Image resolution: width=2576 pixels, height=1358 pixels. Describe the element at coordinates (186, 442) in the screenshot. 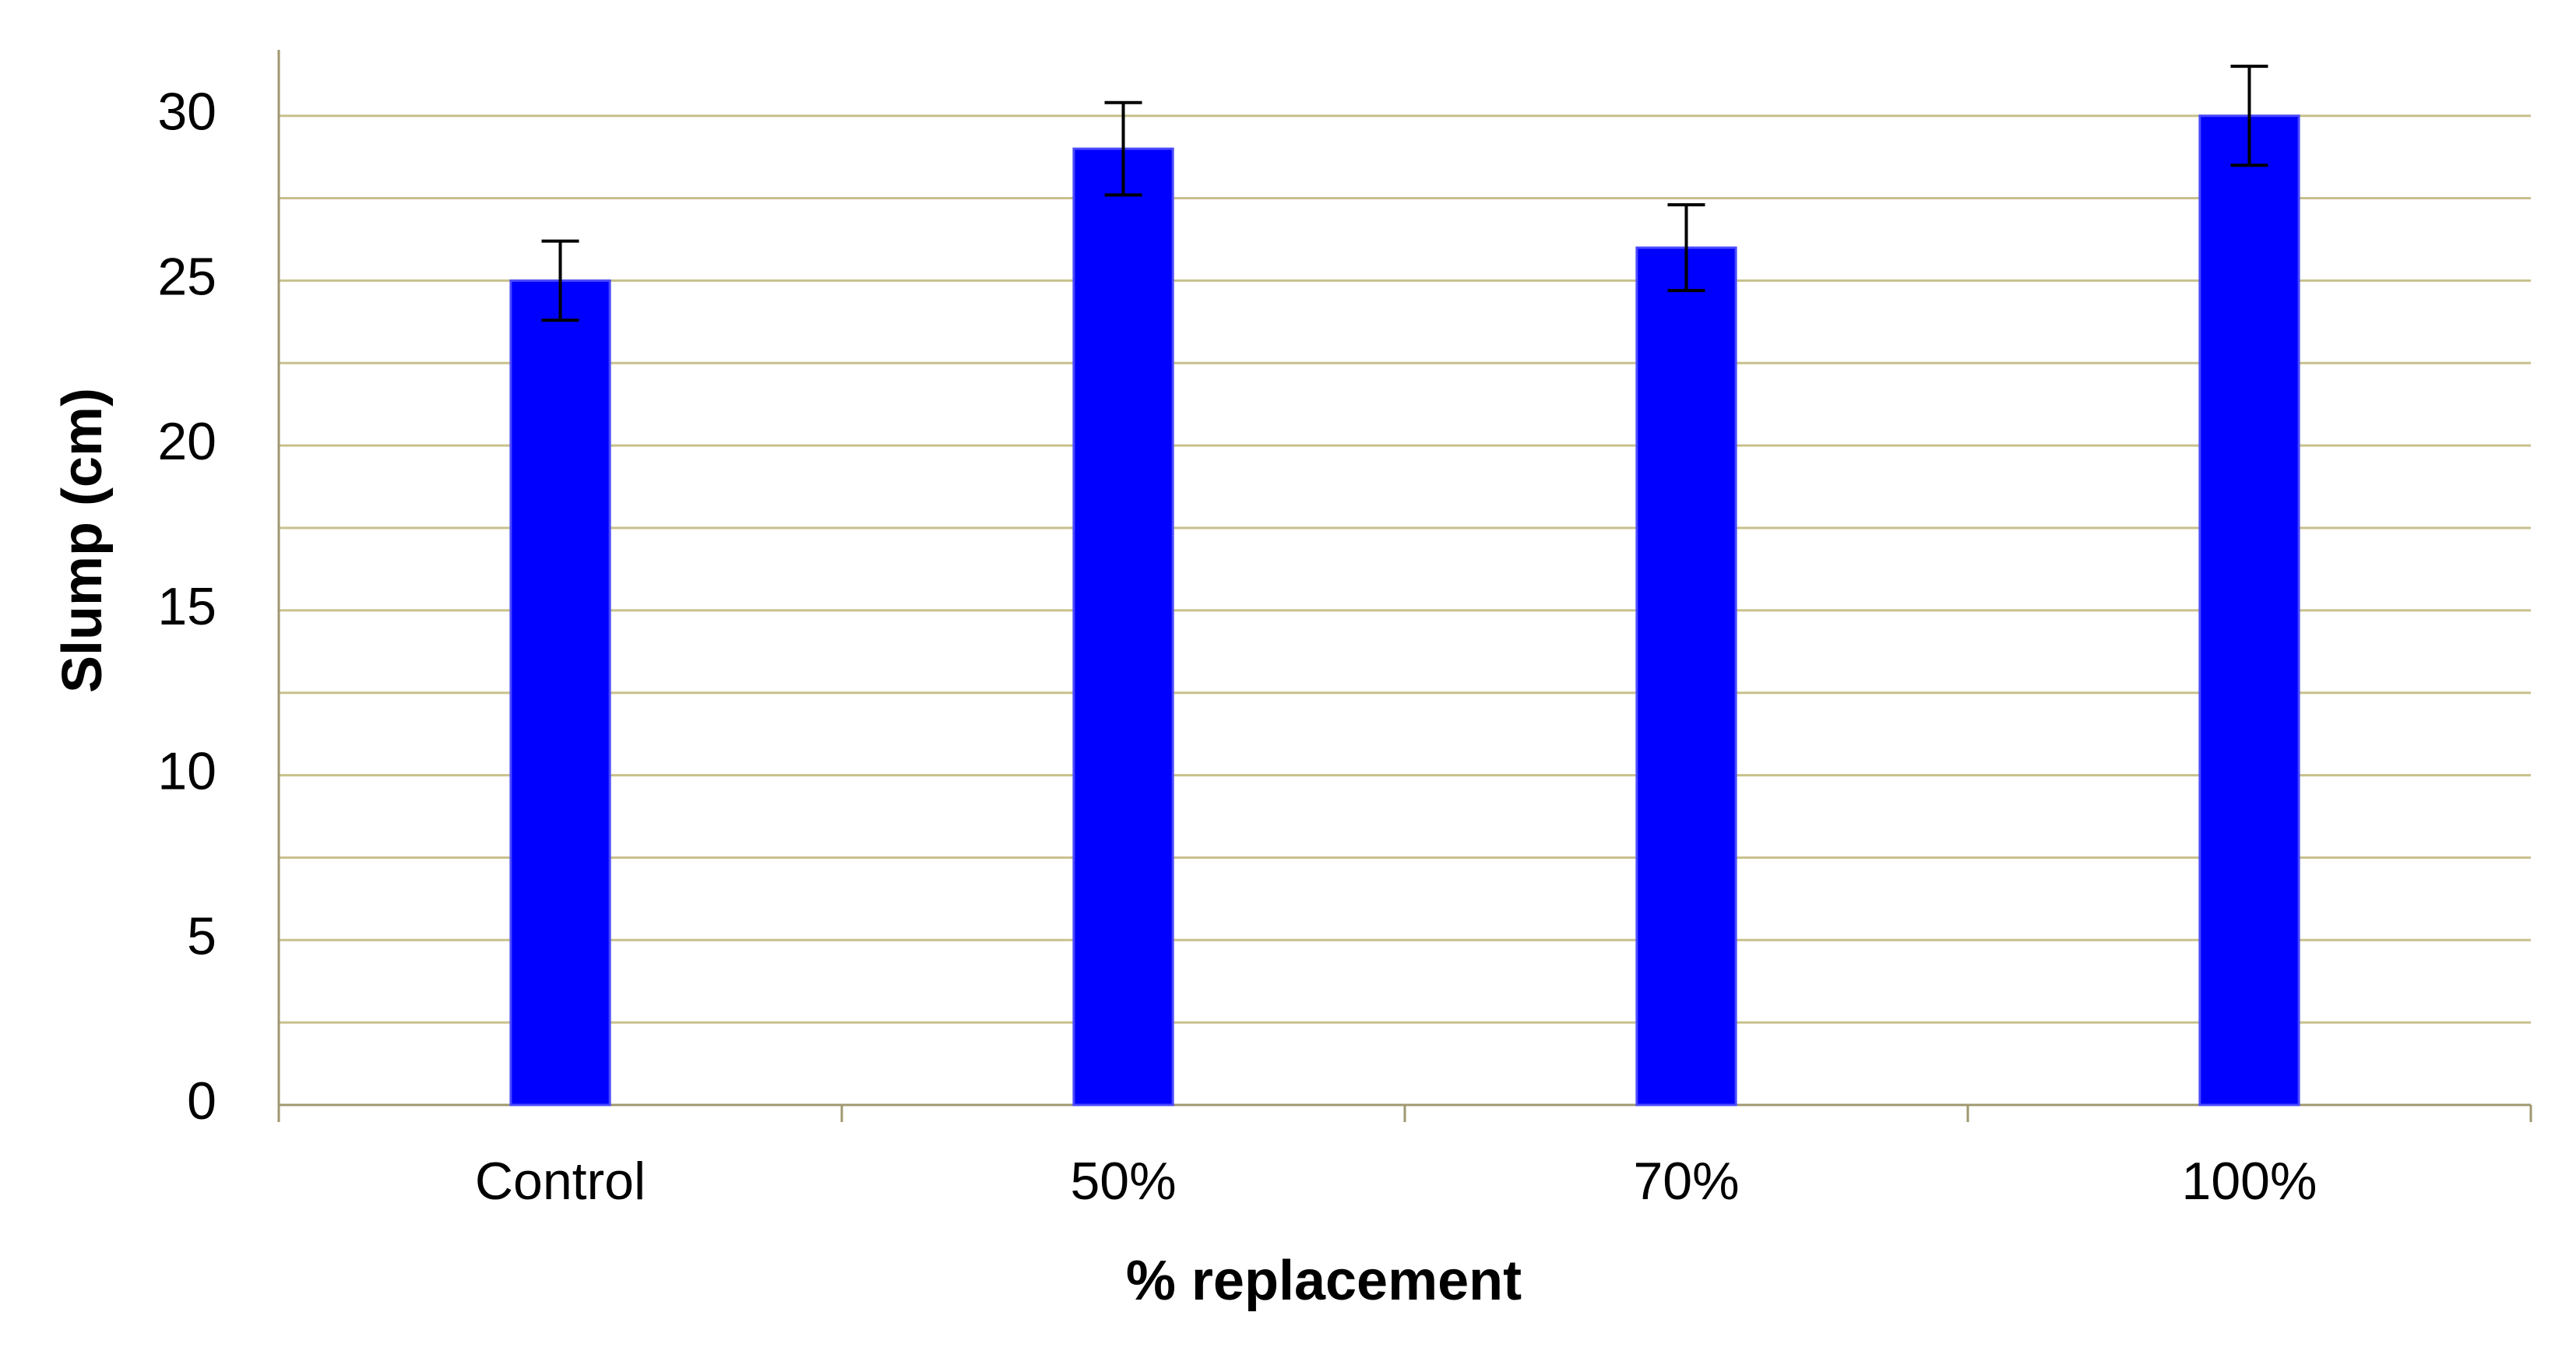

I see `y-tick-label: 20` at that location.